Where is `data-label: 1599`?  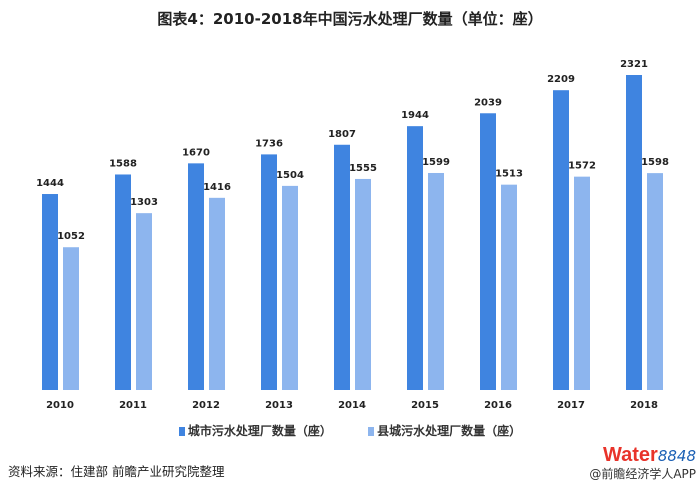
data-label: 1599 is located at coordinates (436, 162).